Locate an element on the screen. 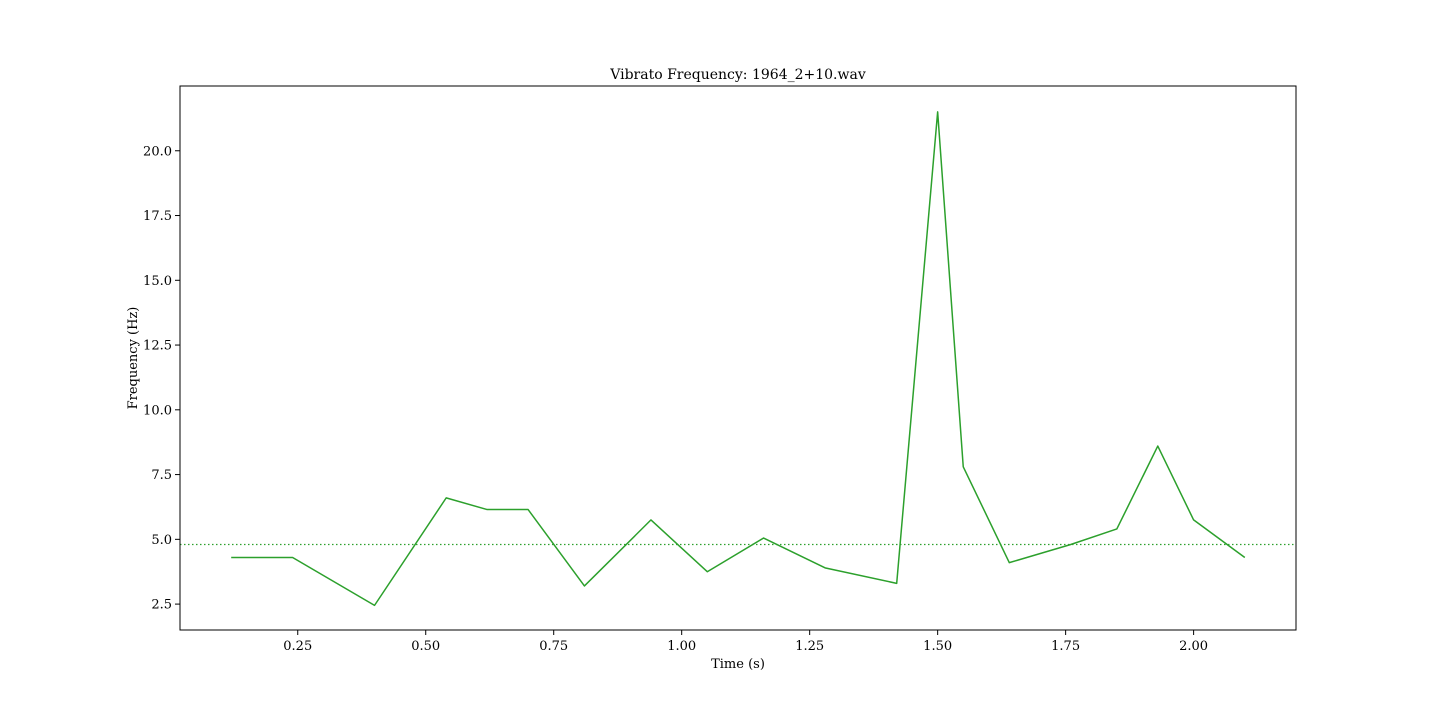 The height and width of the screenshot is (724, 1440). x-tick-label: 0.75 is located at coordinates (553, 646).